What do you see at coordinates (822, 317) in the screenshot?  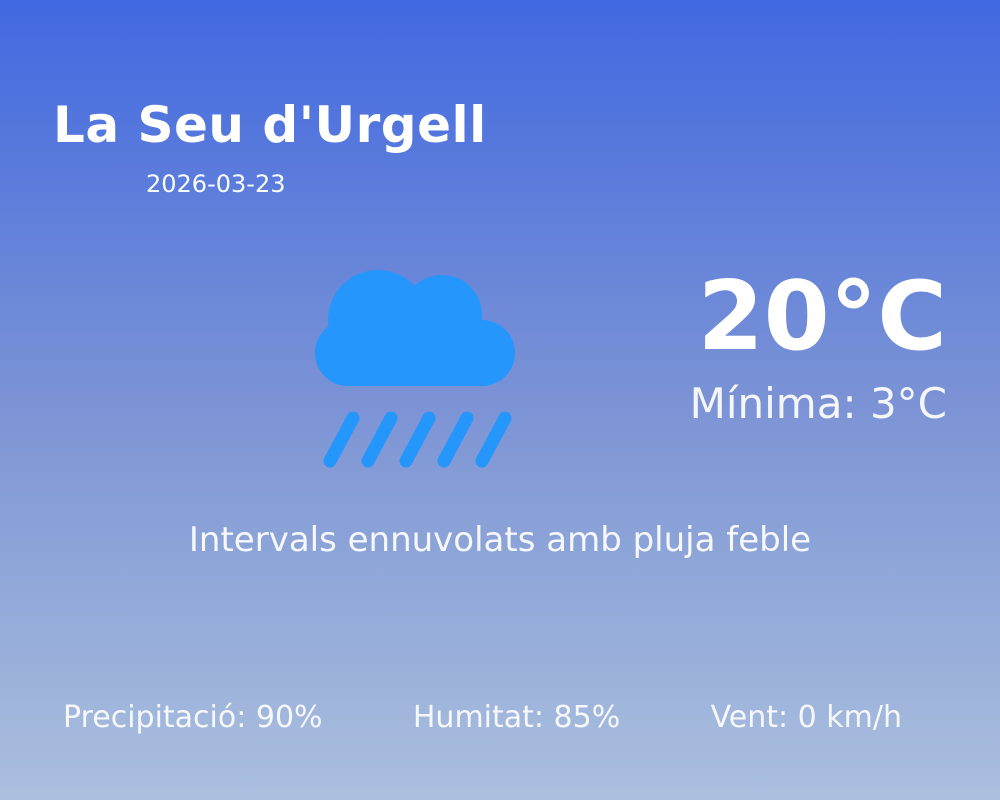 I see `current-temperature: 20°C` at bounding box center [822, 317].